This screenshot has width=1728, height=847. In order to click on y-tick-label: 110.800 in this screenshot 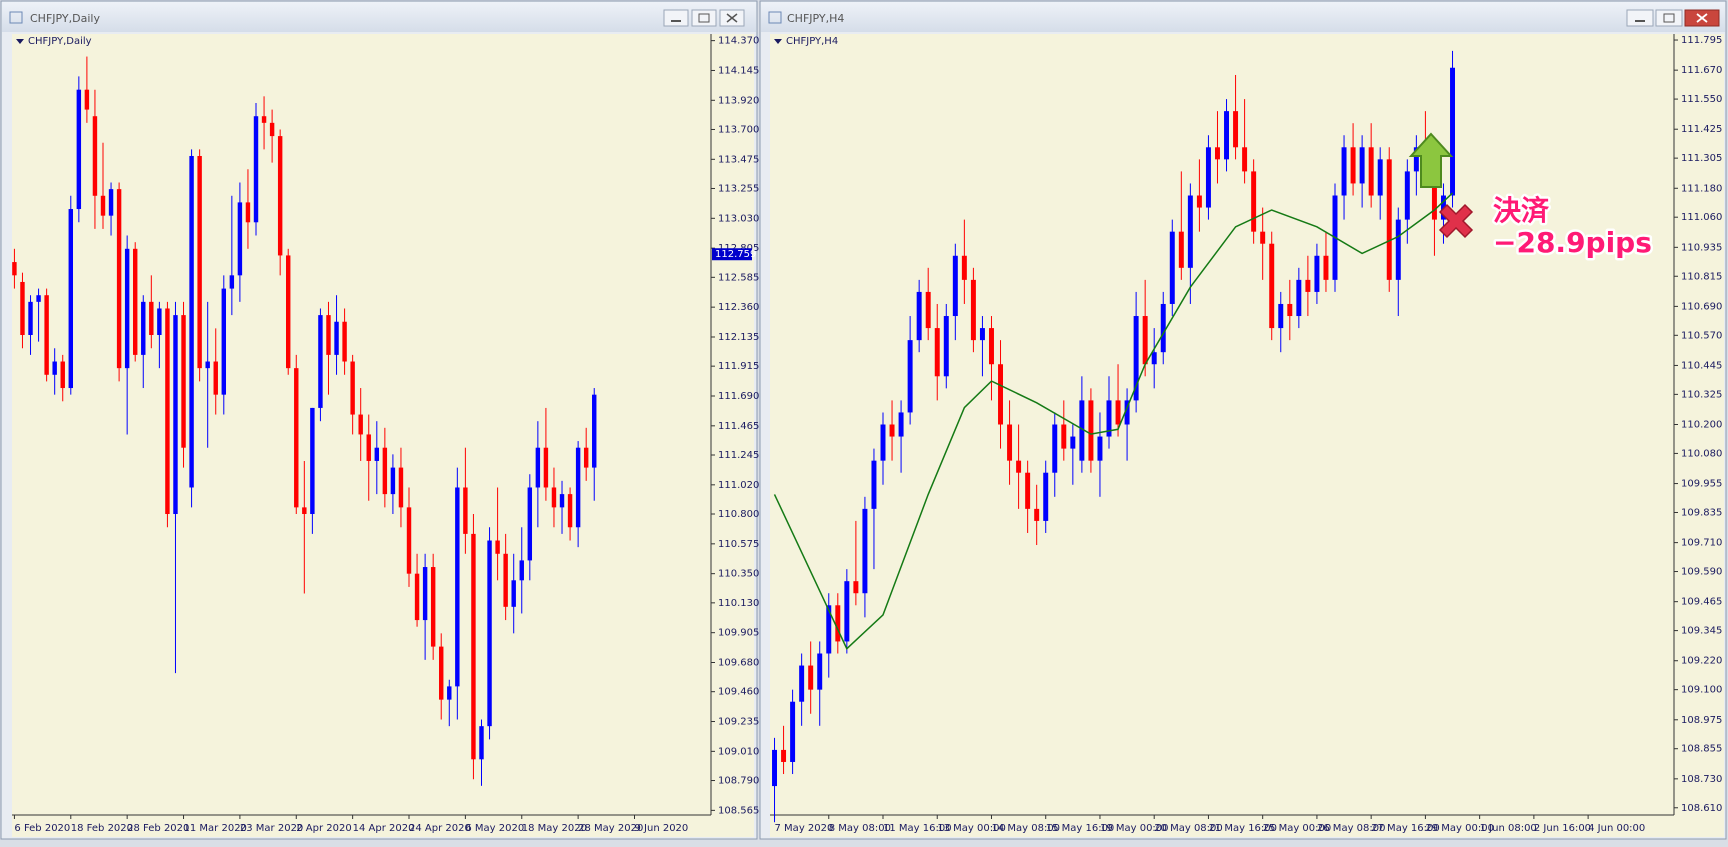, I will do `click(738, 514)`.